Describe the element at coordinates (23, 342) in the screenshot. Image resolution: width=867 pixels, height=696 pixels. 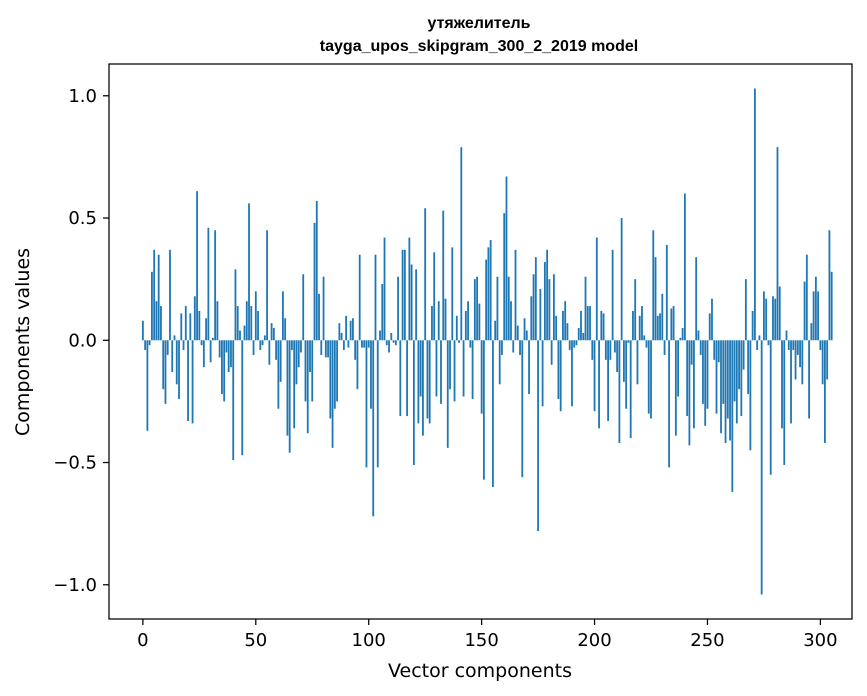
I see `y-axis-label: Components values` at that location.